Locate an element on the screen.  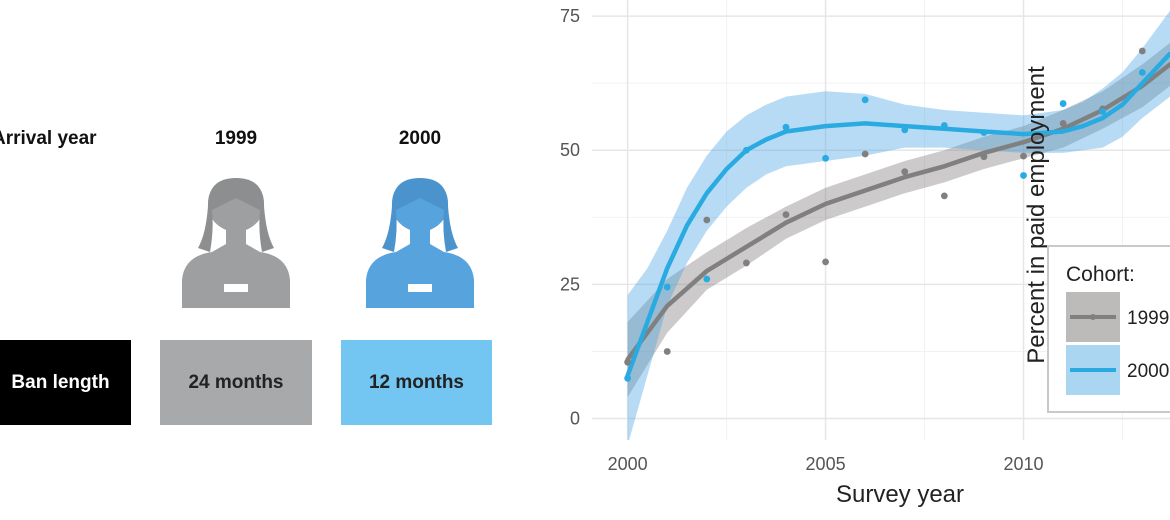
ban-length-label: Ban length is located at coordinates (65, 382).